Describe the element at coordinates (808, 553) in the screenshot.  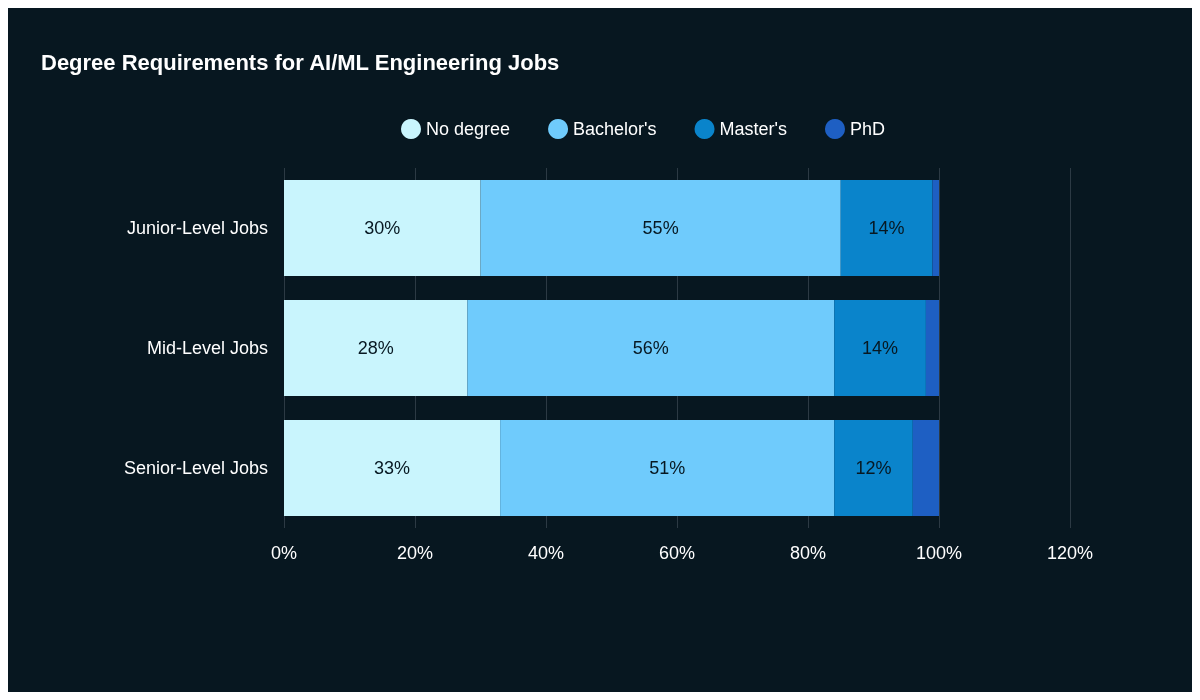
I see `x-tick-label: 80%` at that location.